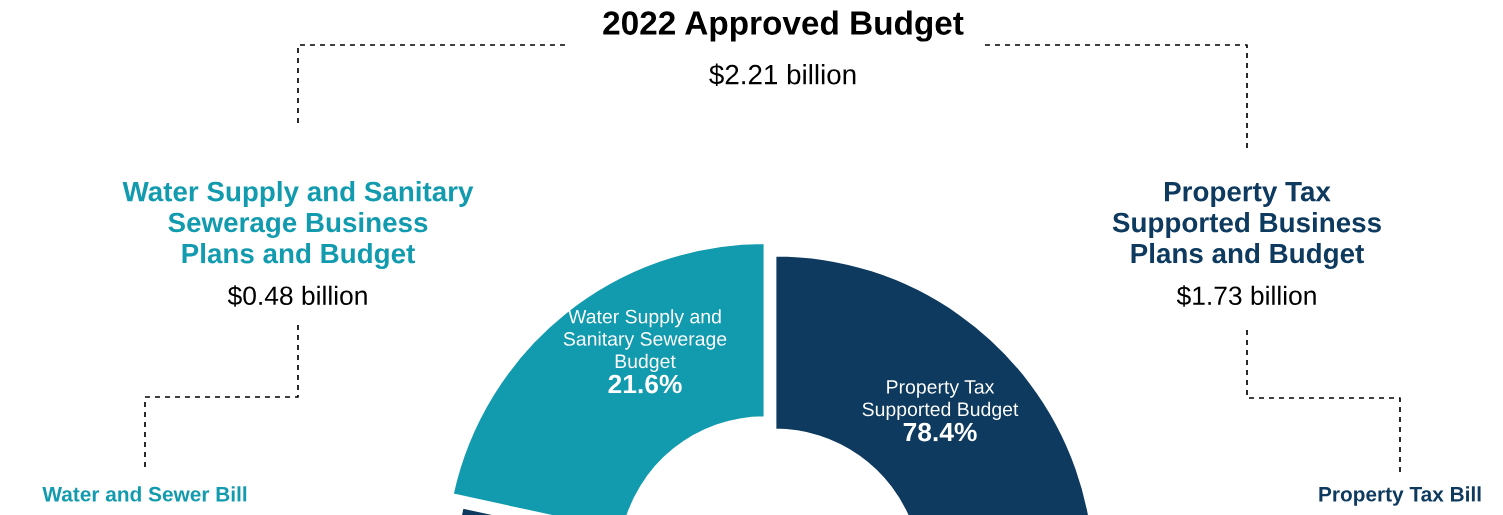 This screenshot has height=515, width=1503. I want to click on text: Water Supply and Sanitary Sewerage Business Plans and Budget, so click(298, 225).